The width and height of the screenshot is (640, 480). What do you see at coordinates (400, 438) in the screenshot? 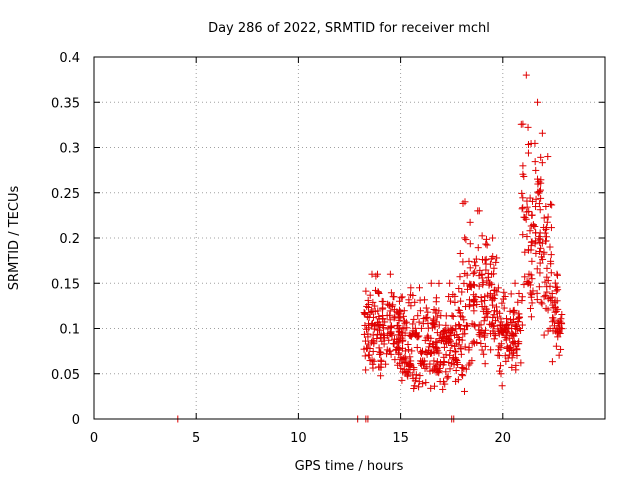
I see `x-tick-label: 15` at bounding box center [400, 438].